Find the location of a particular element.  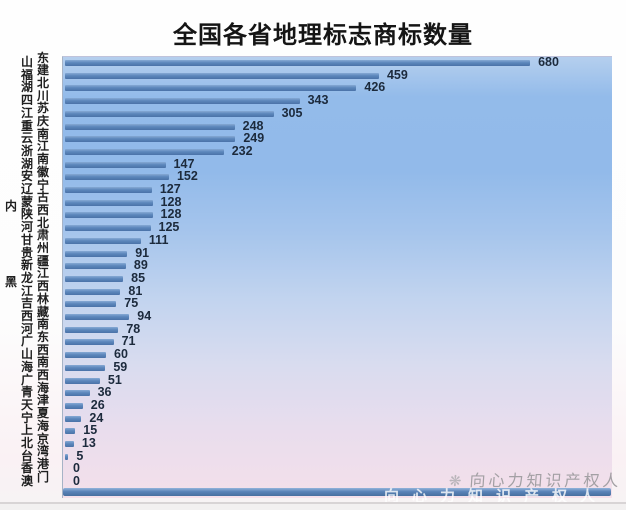

axis-label-char: 徽 is located at coordinates (42, 171).